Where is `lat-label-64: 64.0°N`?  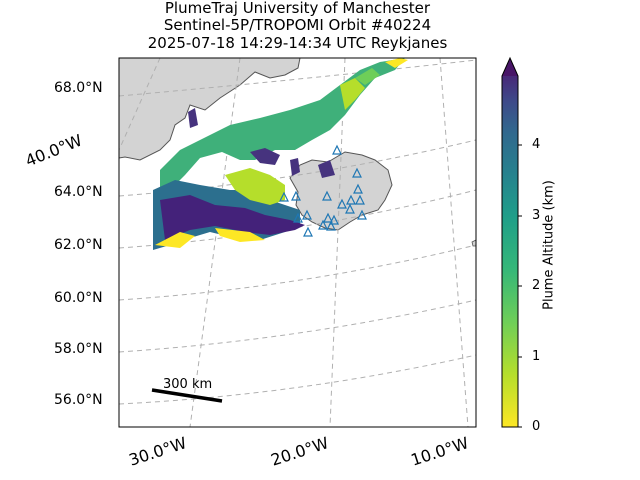
lat-label-64: 64.0°N is located at coordinates (78, 192).